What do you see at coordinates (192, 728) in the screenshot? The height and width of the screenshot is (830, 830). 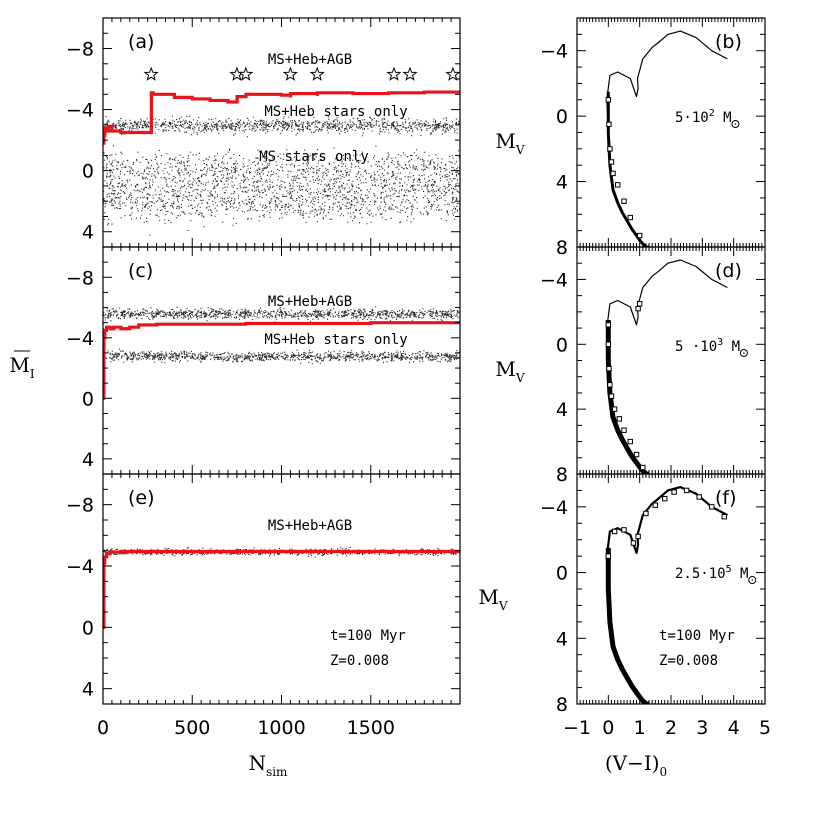 I see `x-tick-label: 500` at bounding box center [192, 728].